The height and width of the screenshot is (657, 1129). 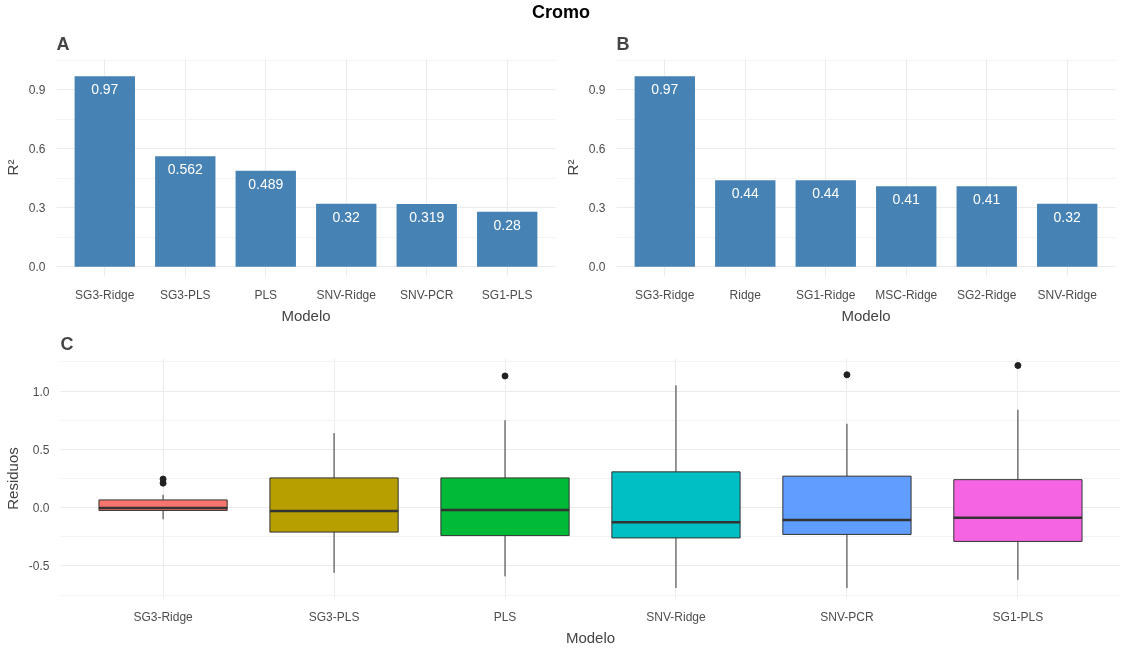 What do you see at coordinates (507, 224) in the screenshot?
I see `data-label: 0.28` at bounding box center [507, 224].